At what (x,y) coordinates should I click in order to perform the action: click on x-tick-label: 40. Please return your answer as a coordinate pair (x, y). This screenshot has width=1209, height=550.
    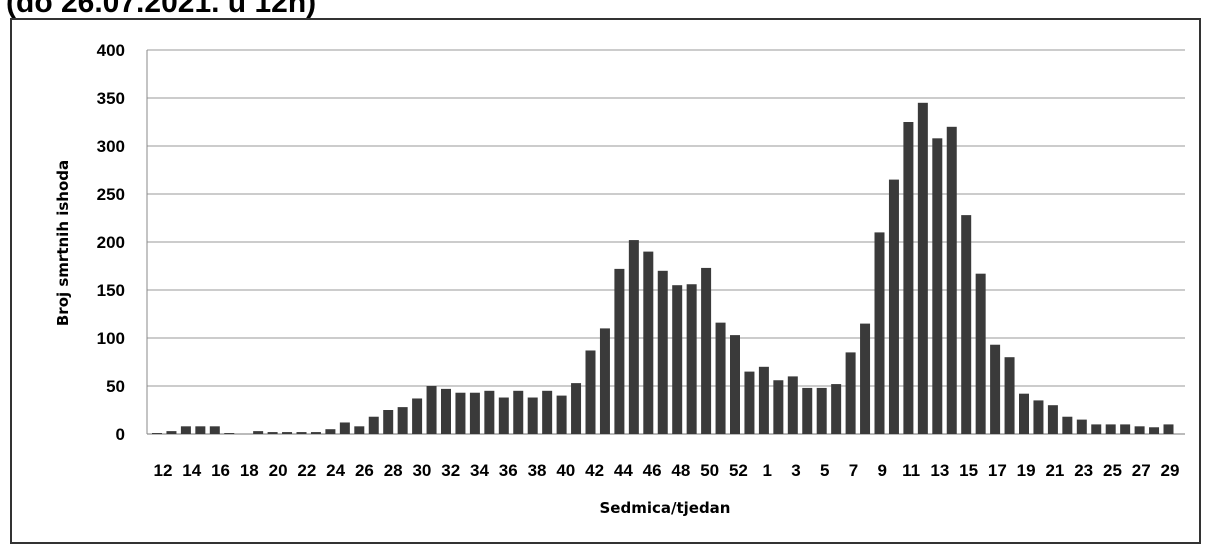
    Looking at the image, I should click on (565, 470).